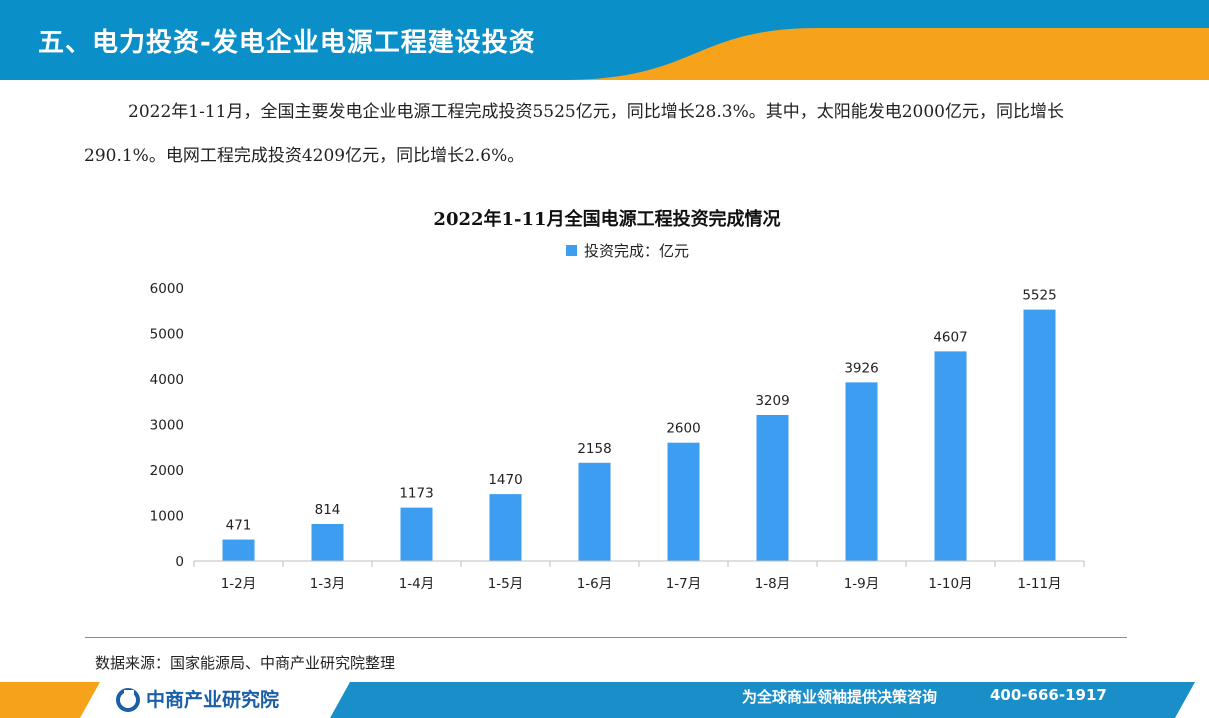 The width and height of the screenshot is (1209, 718). I want to click on x-tick-label: 1-11月, so click(1039, 584).